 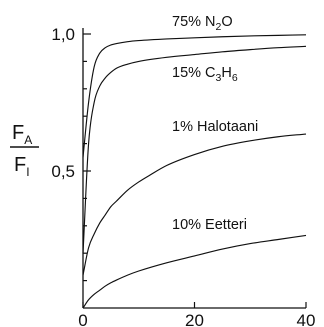 I want to click on y-label-numerator: FA, so click(x=22, y=134).